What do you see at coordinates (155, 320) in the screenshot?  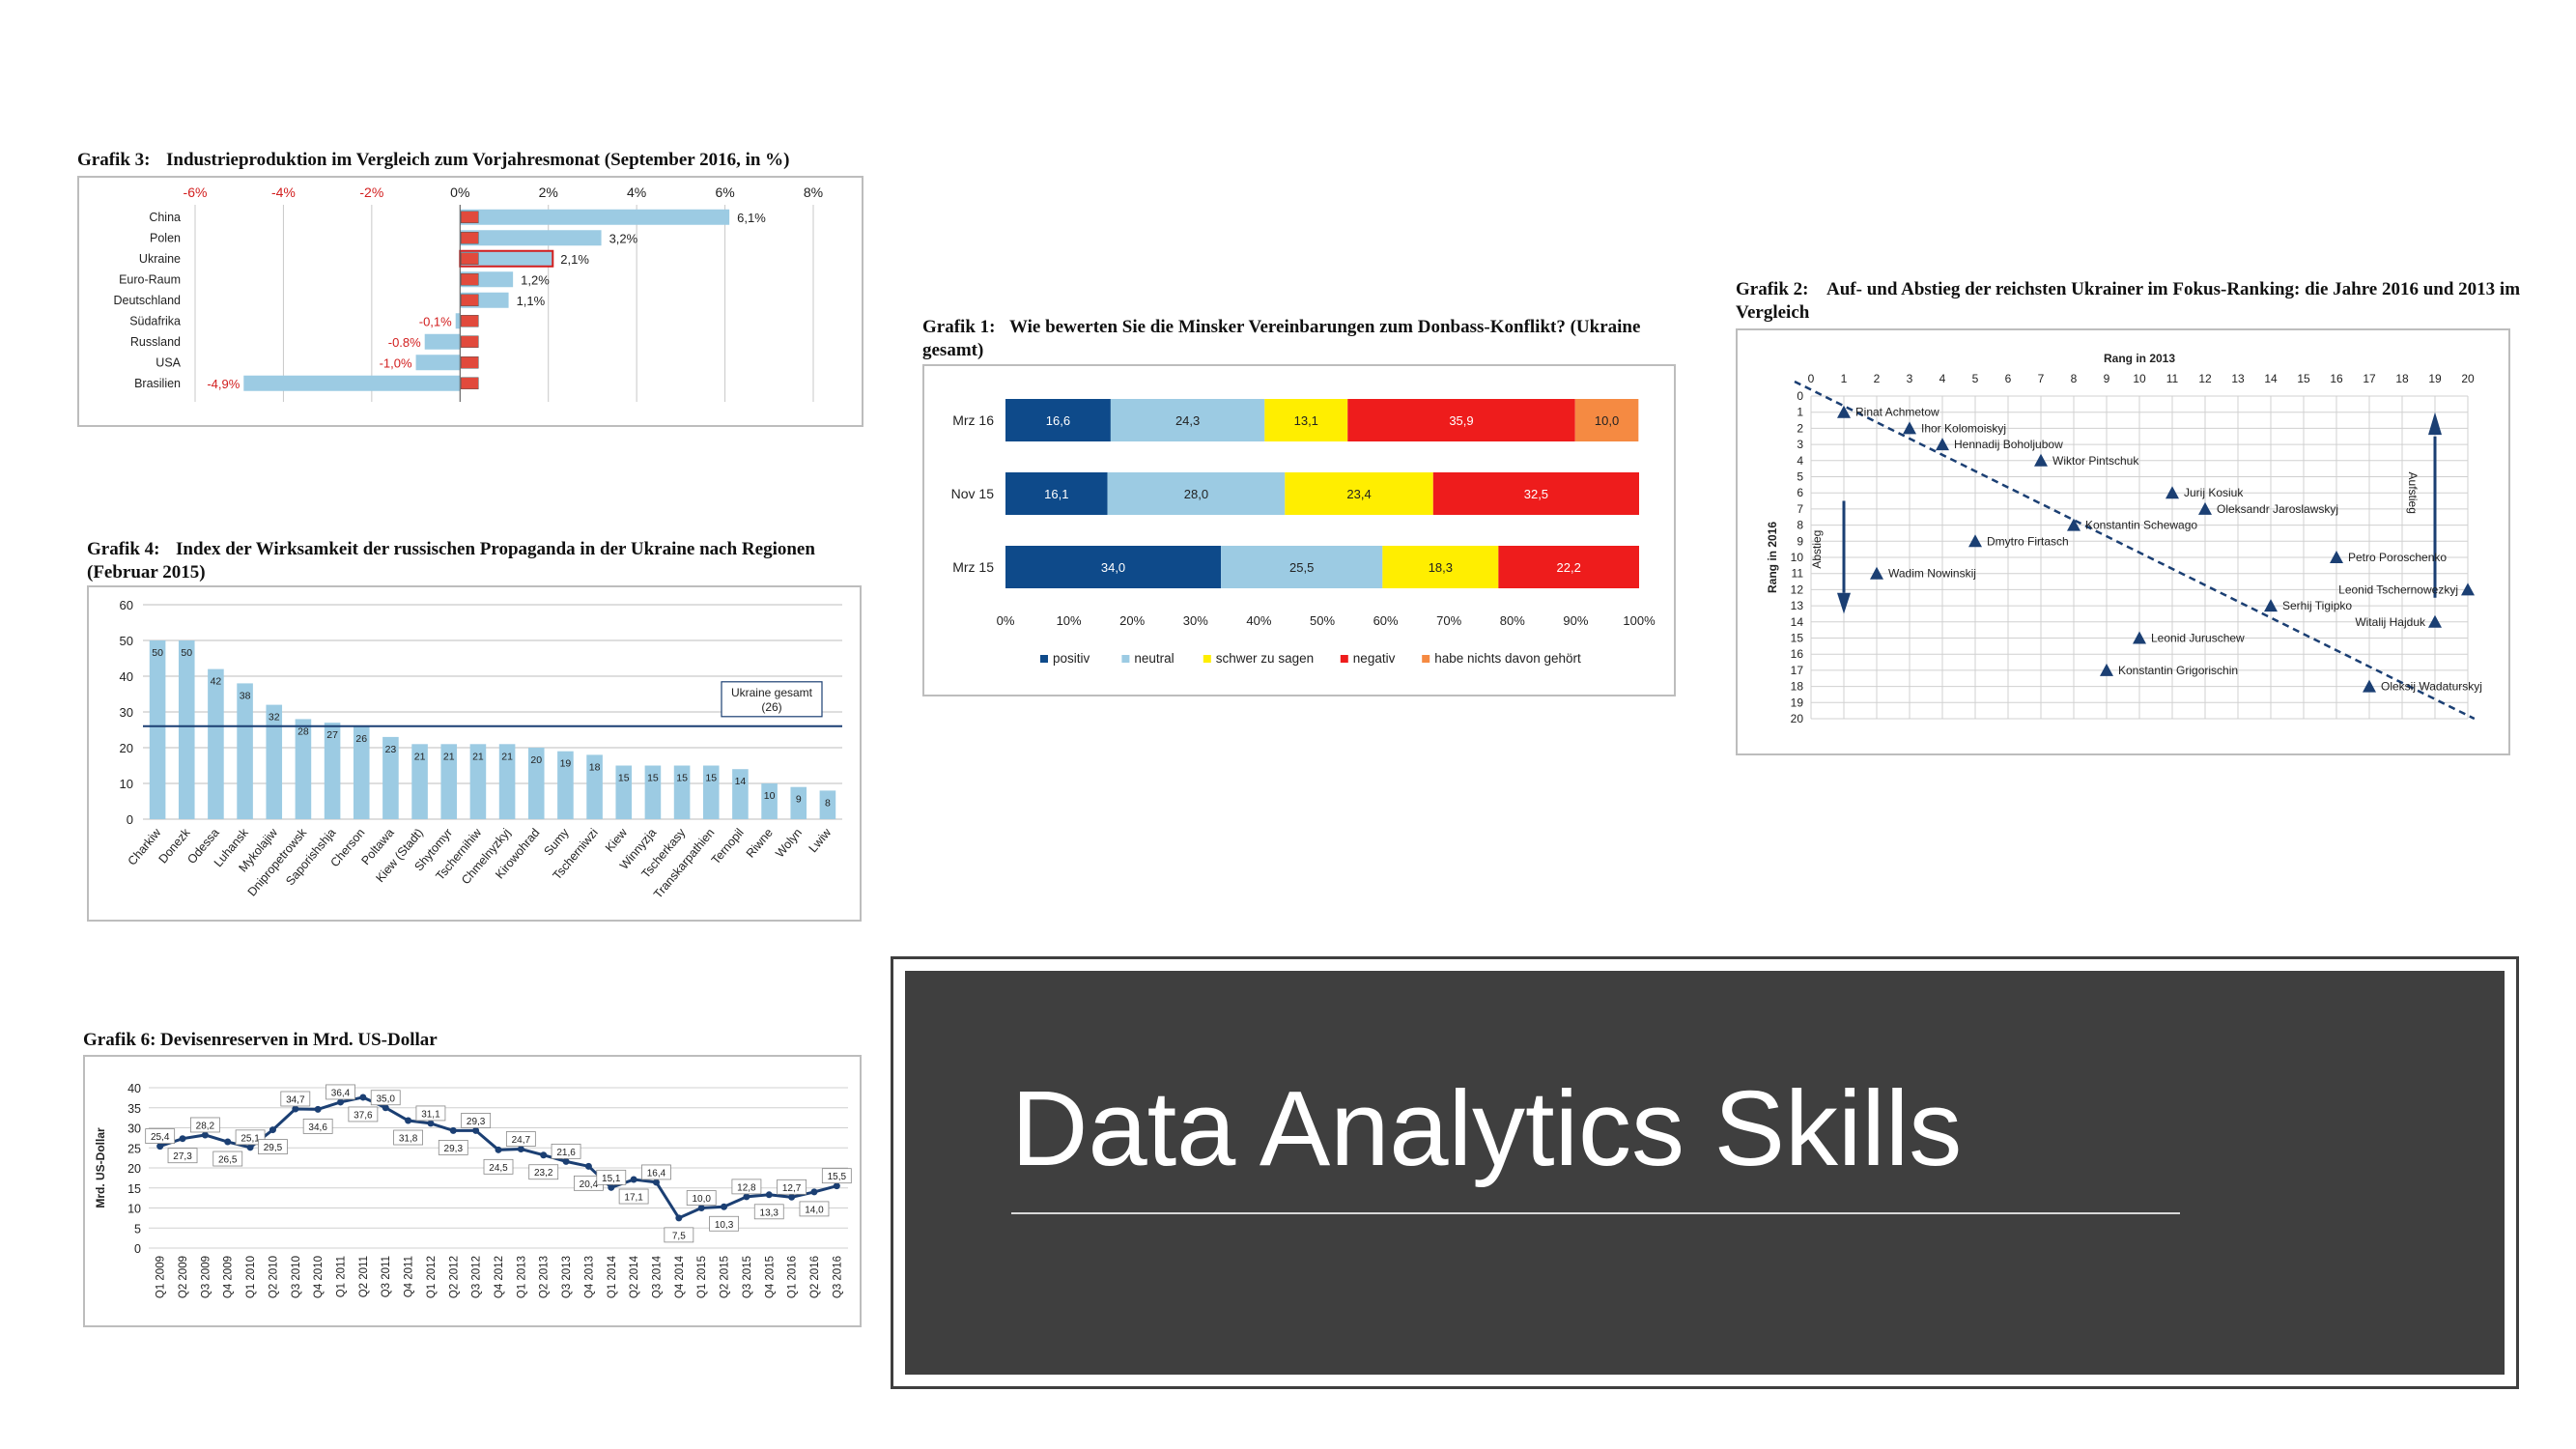 I see `grafik-3-category-label: Südafrika` at bounding box center [155, 320].